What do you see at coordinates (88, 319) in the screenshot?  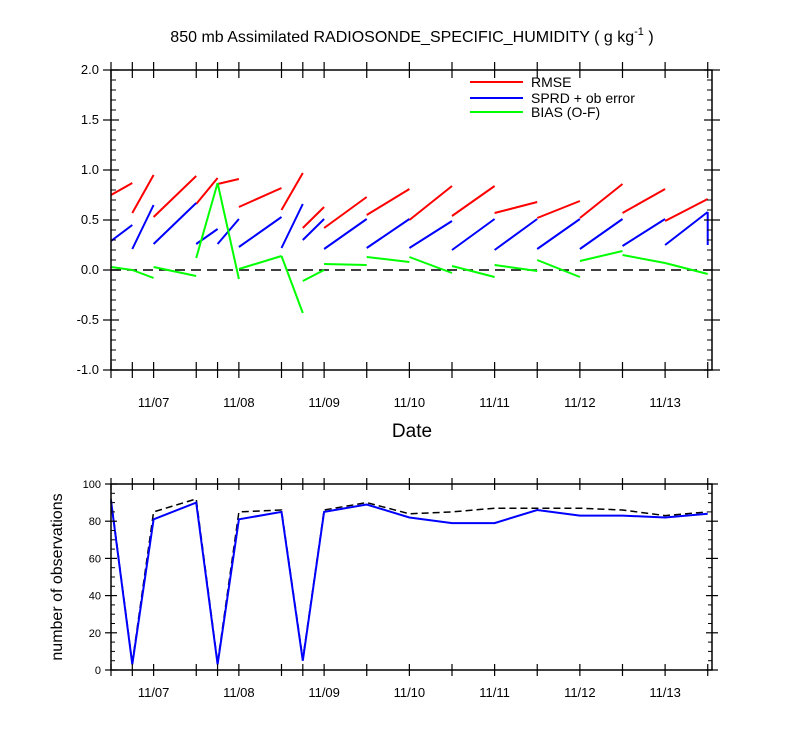 I see `top-y-tick-label: -0.5` at bounding box center [88, 319].